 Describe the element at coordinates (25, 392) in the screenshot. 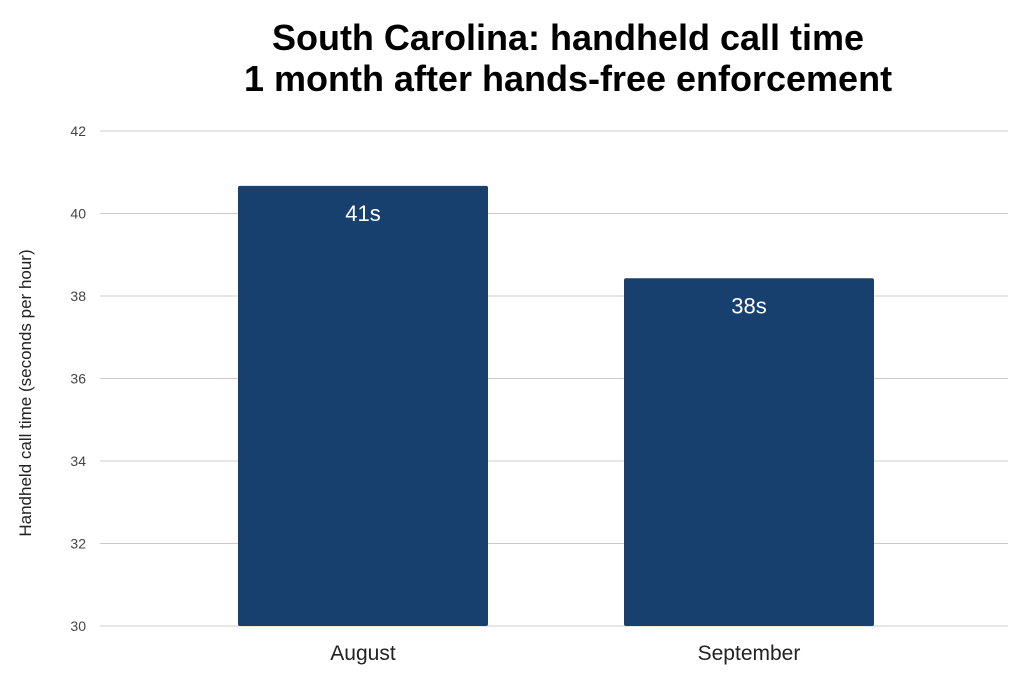

I see `y-axis-label: Handheld call time (seconds per hour)` at that location.